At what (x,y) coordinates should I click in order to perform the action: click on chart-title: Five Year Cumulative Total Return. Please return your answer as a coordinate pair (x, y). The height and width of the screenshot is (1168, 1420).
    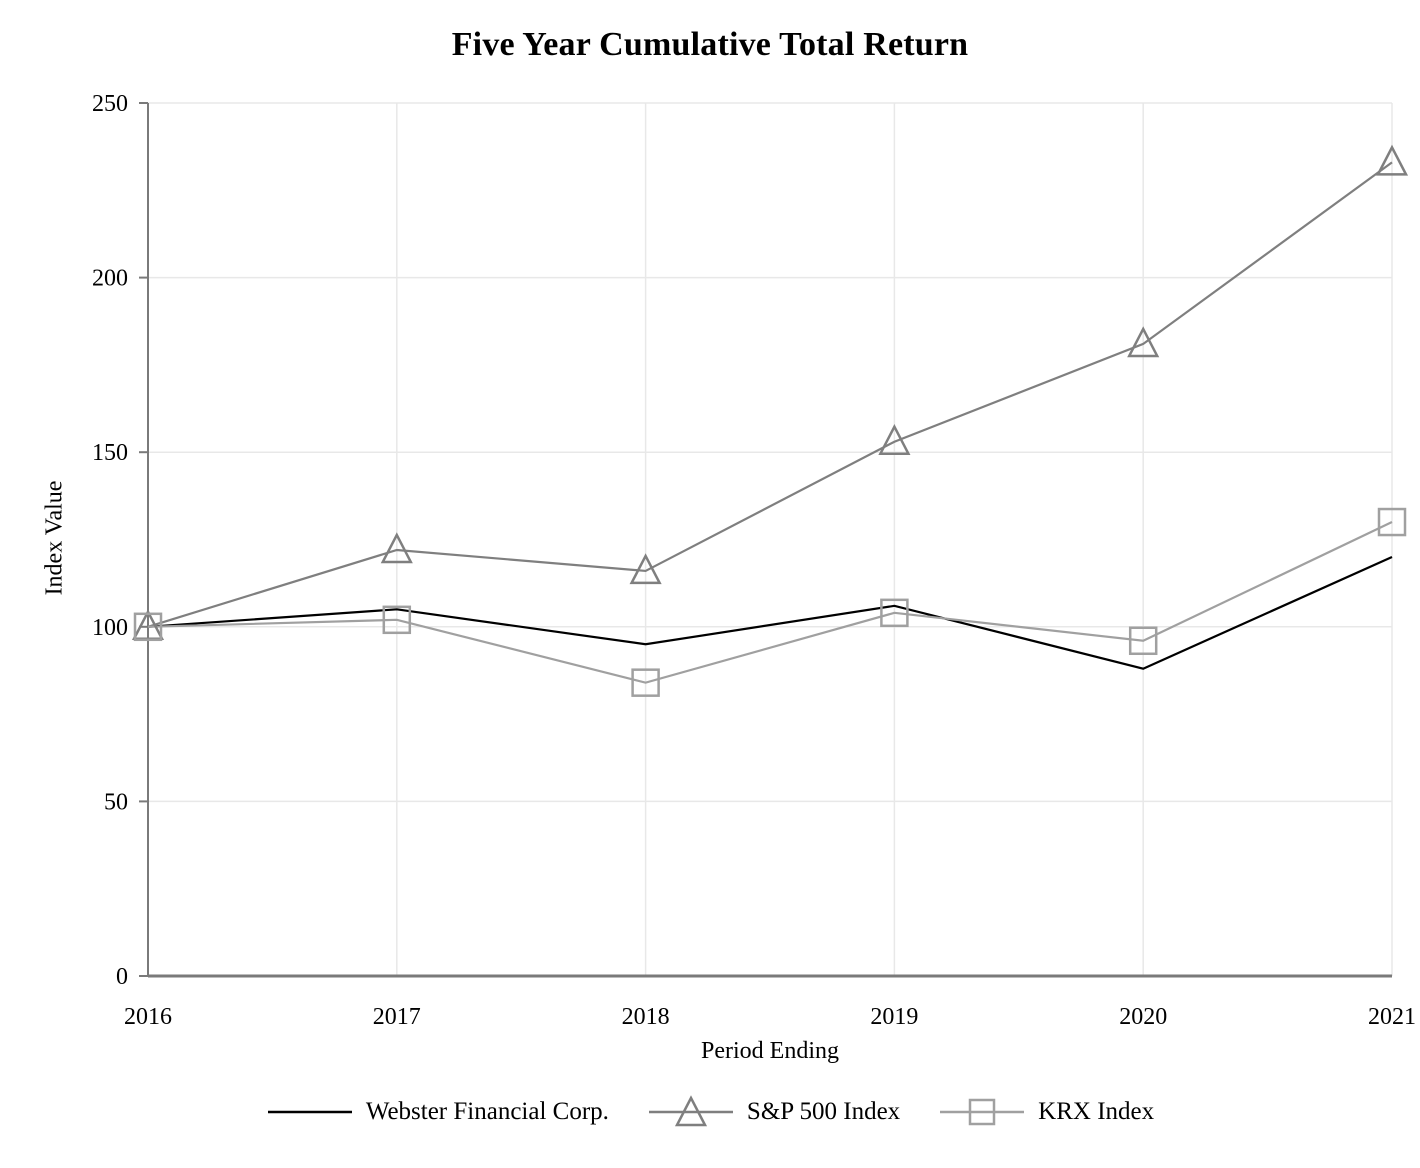
    Looking at the image, I should click on (710, 44).